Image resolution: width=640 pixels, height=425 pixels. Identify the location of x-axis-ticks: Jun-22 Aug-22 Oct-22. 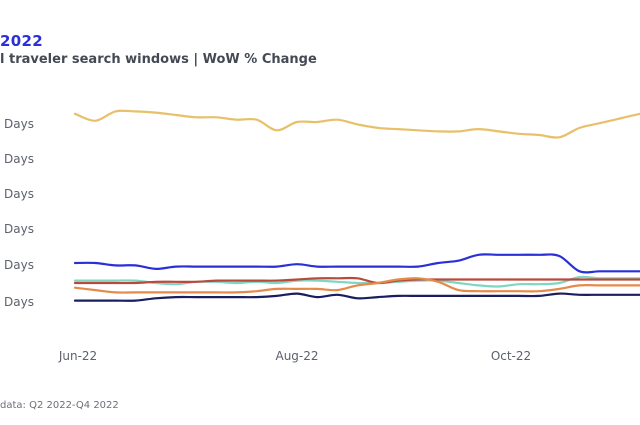
(294, 356).